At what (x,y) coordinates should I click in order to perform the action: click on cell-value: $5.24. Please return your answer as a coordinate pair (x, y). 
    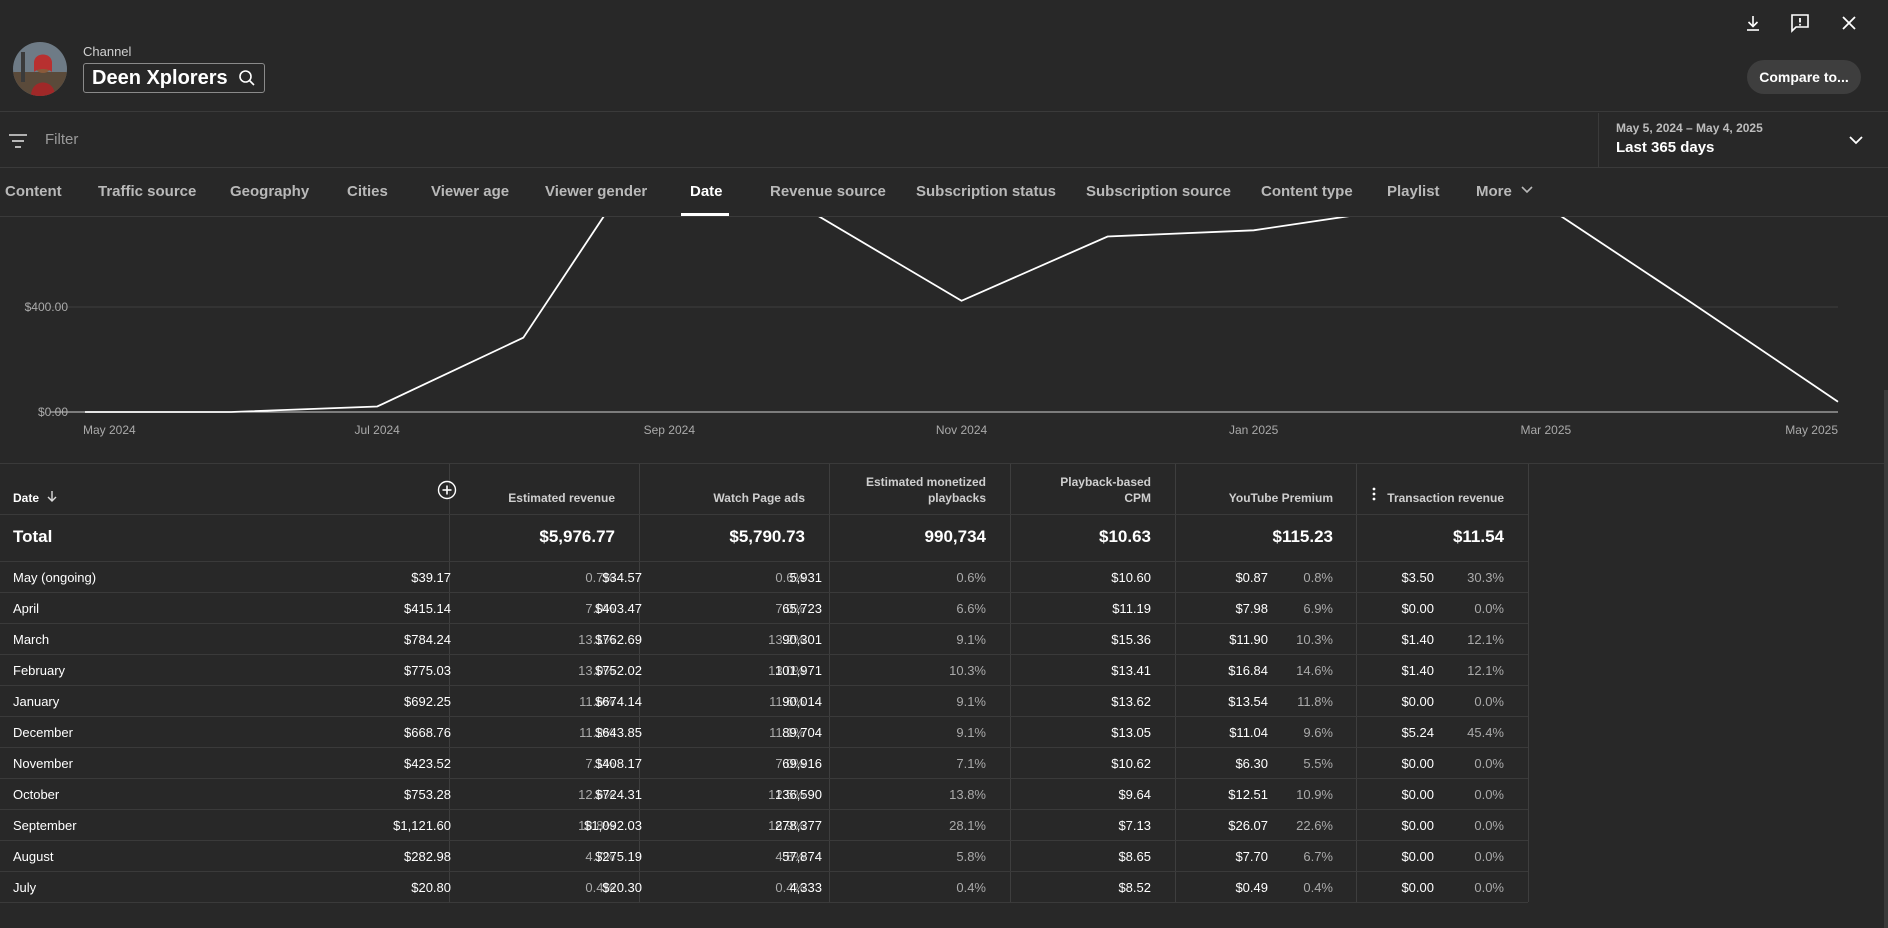
    Looking at the image, I should click on (1417, 732).